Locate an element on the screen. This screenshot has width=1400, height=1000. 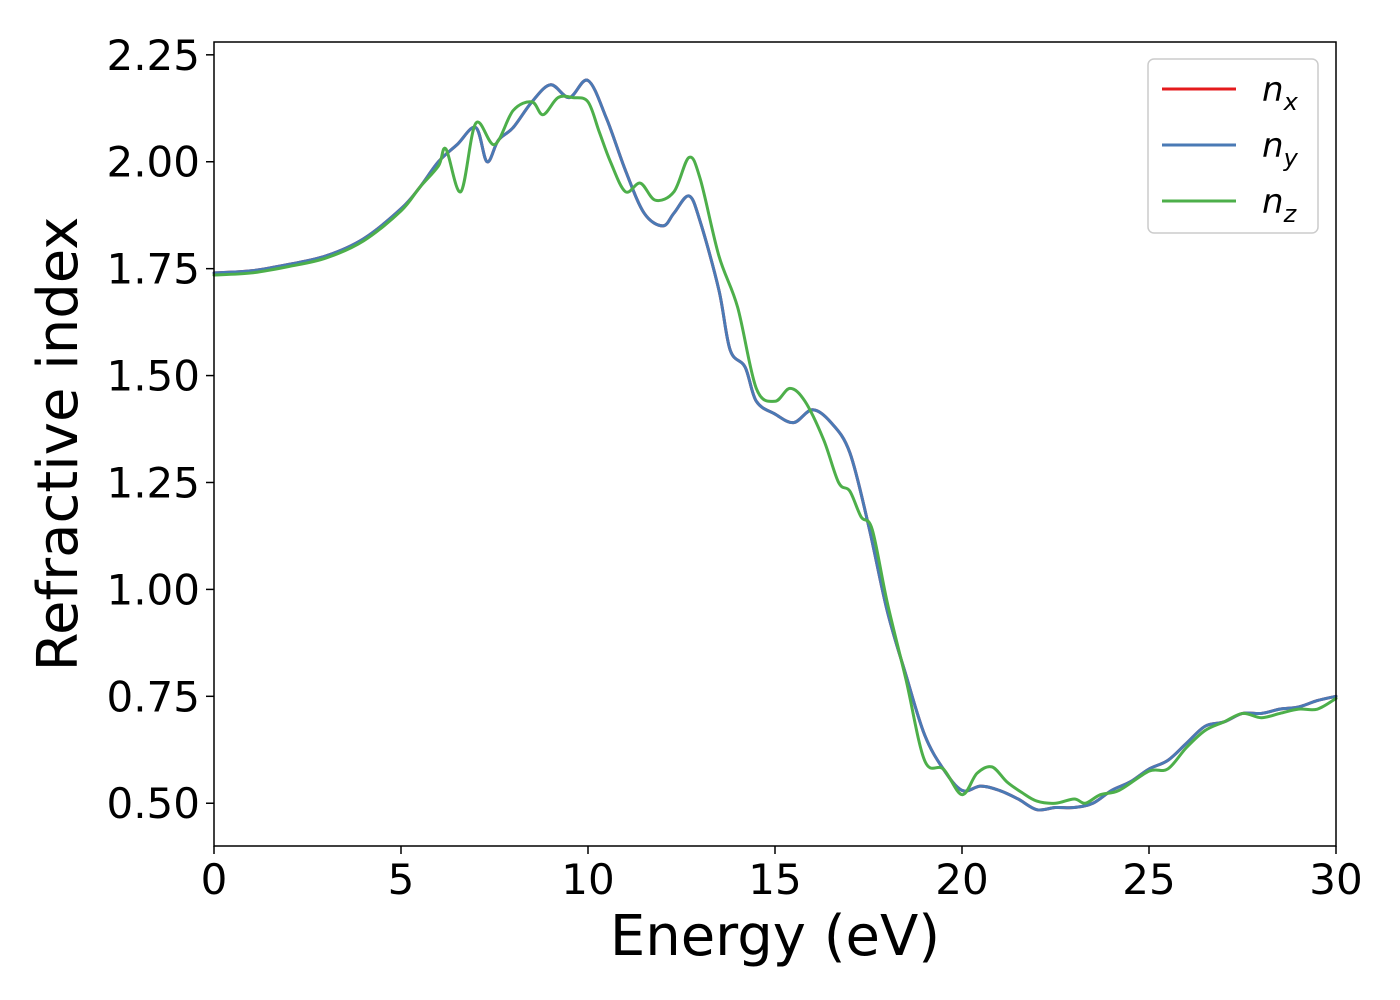
y-tick-label: 2.25 is located at coordinates (153, 55).